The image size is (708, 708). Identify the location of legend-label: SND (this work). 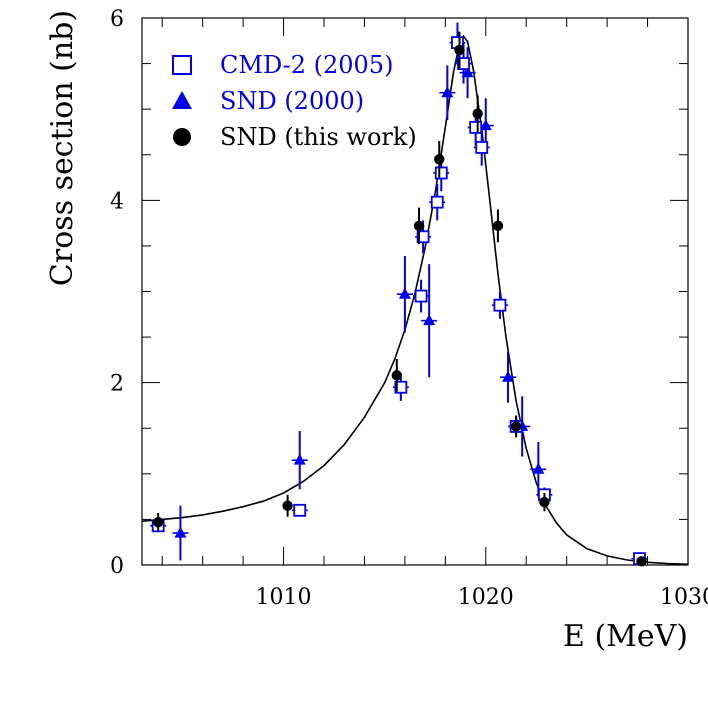
(318, 137).